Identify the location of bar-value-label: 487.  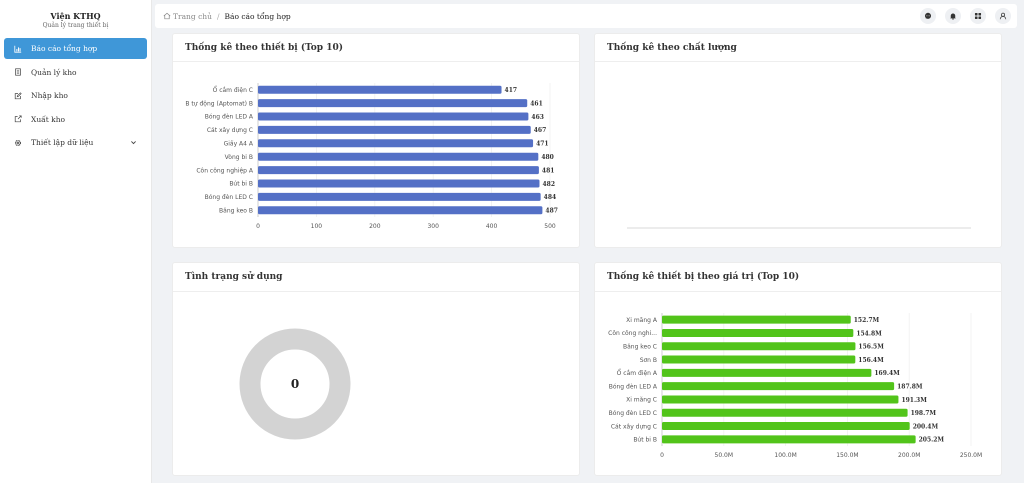
(551, 211).